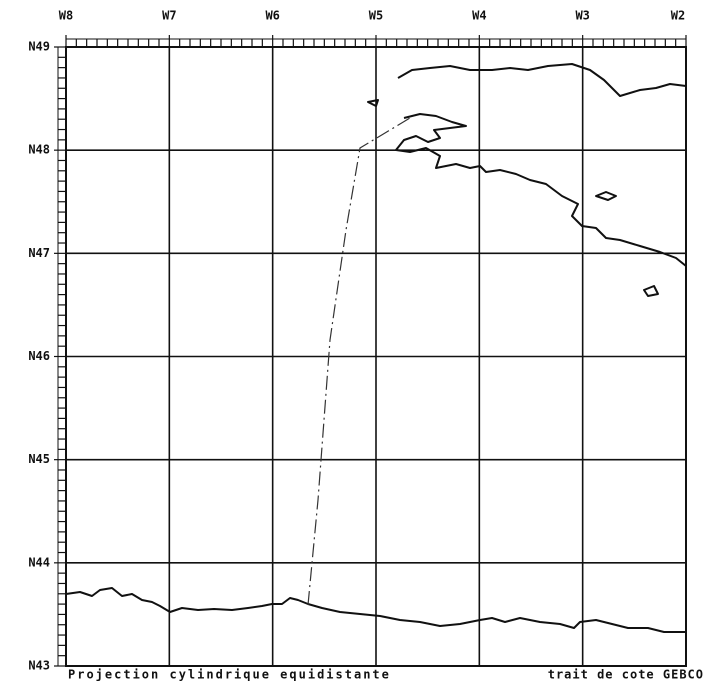  I want to click on latitude-label: N45, so click(39, 459).